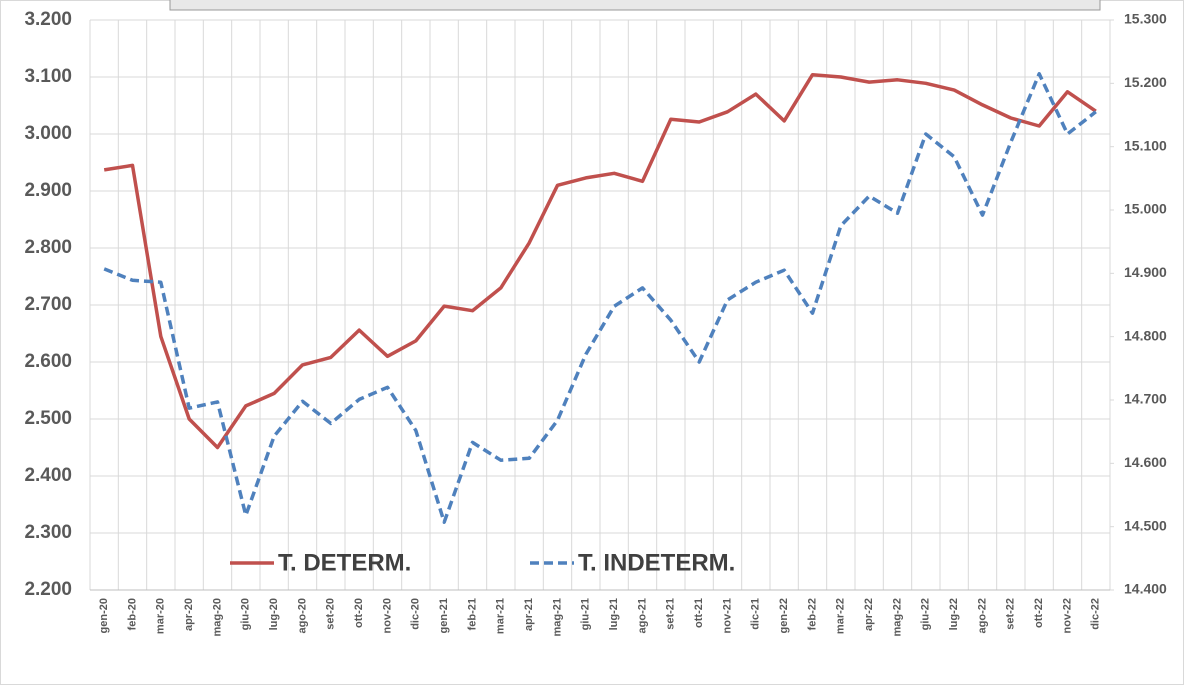 The image size is (1184, 690). Describe the element at coordinates (132, 614) in the screenshot. I see `x-tick-label: feb-20` at that location.